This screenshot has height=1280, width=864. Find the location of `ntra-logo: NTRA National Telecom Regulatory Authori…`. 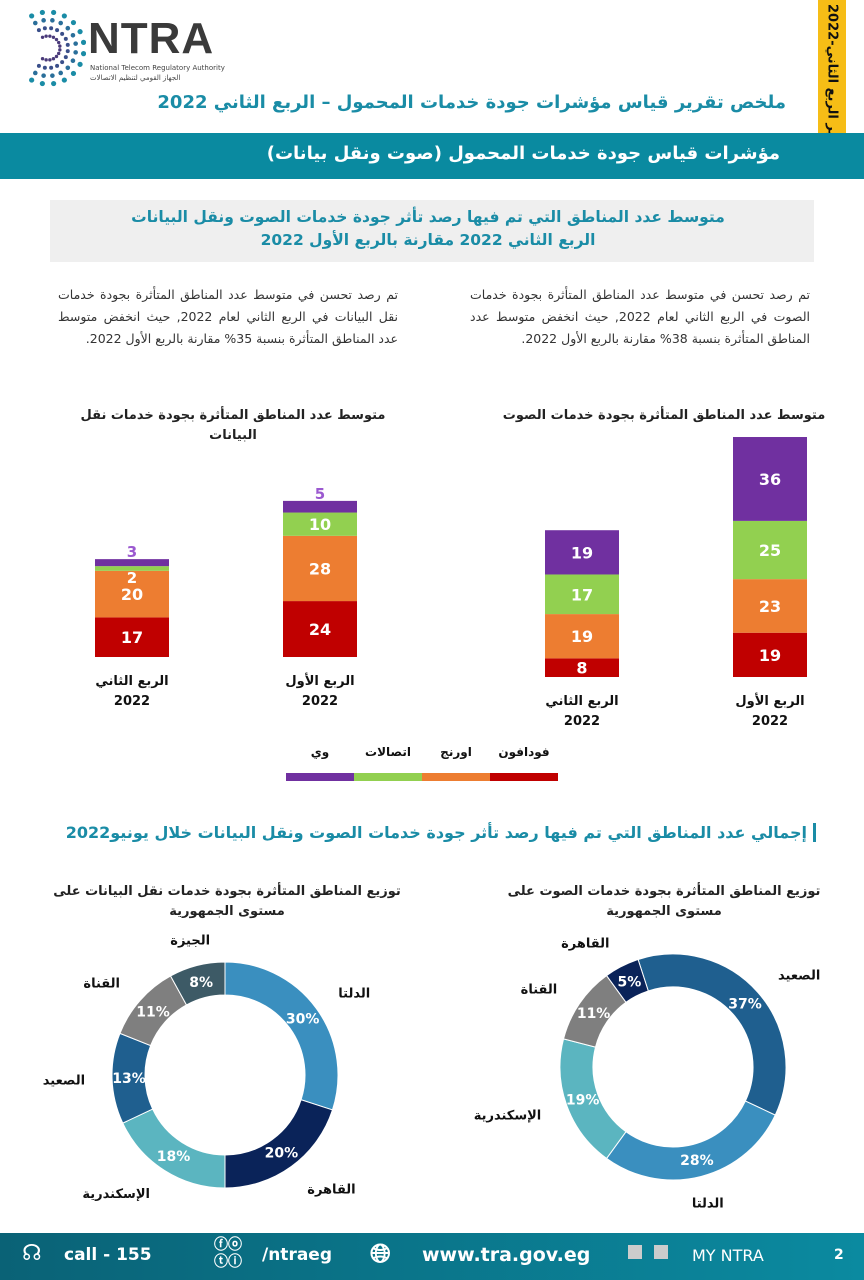

ntra-logo: NTRA National Telecom Regulatory Authori… is located at coordinates (118, 48).